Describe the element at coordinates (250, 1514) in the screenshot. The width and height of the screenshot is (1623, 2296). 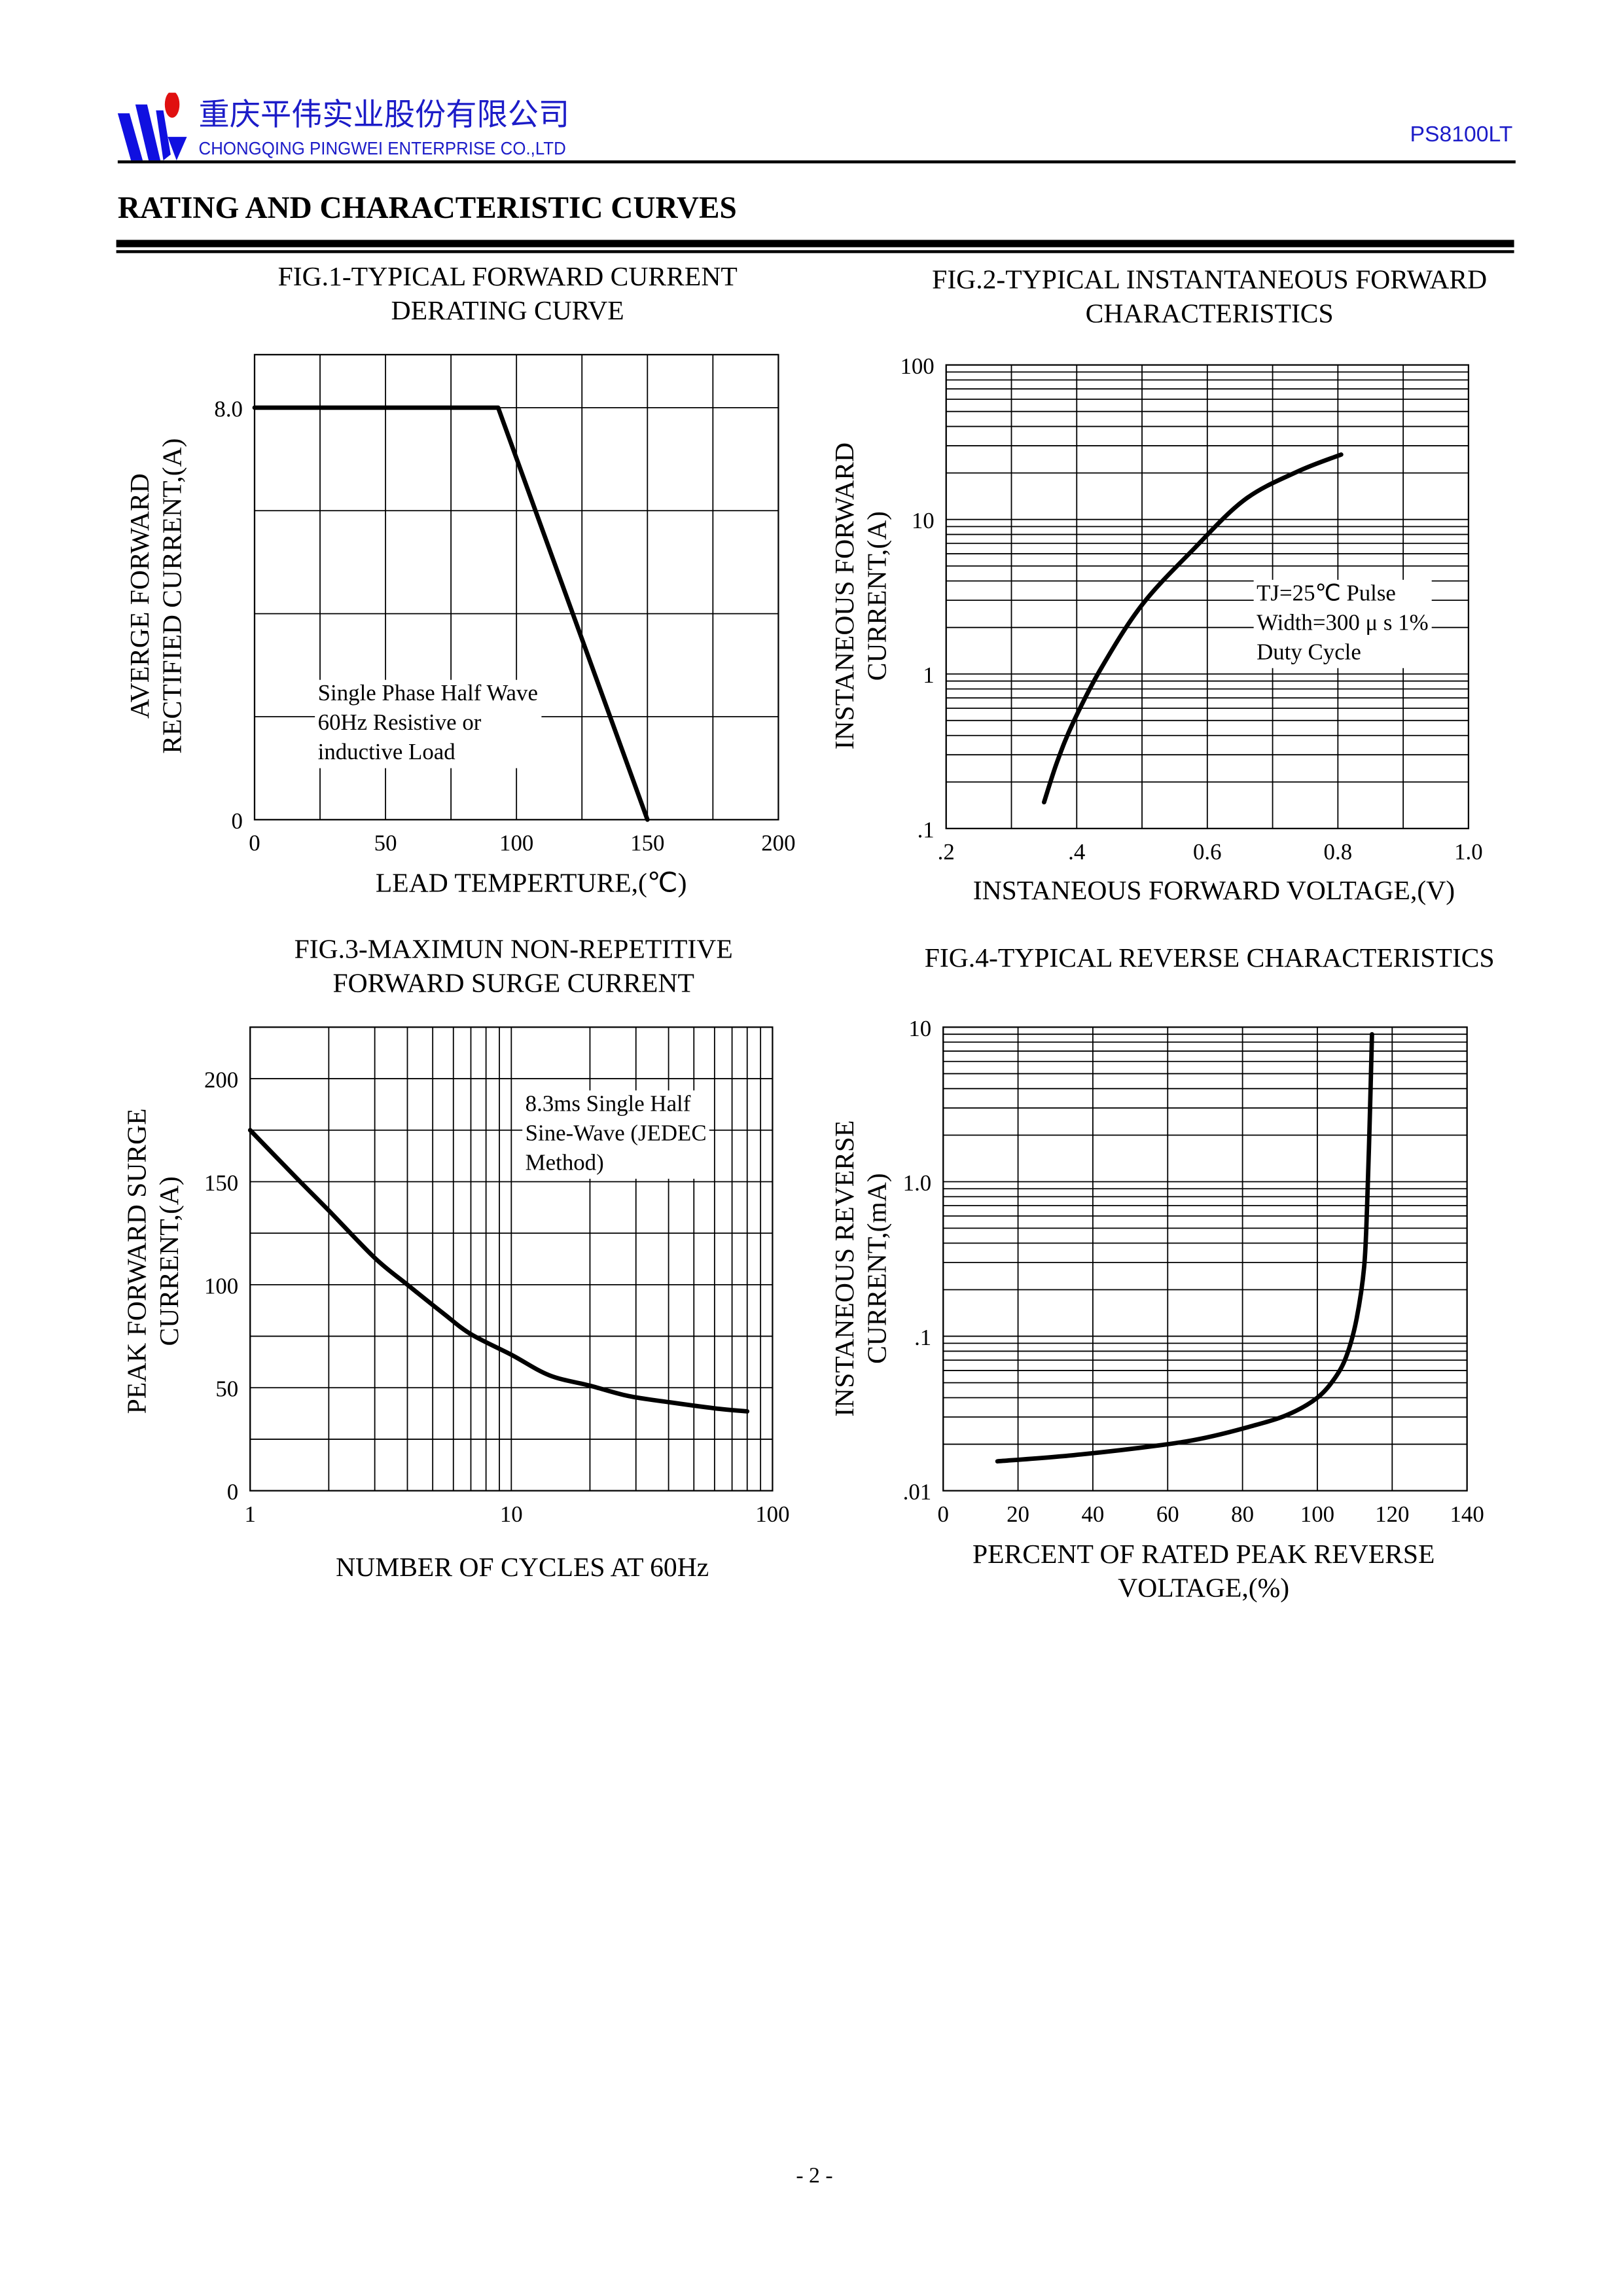
I see `fig3-xtick-label: 1` at that location.